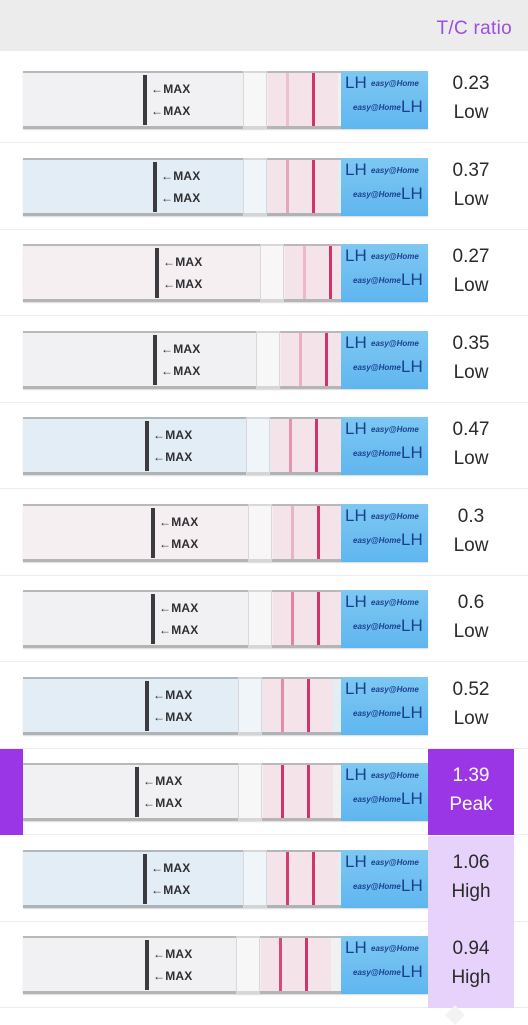 The image size is (528, 1025). What do you see at coordinates (471, 619) in the screenshot?
I see `tc-ratio-cell: 0.6 Low` at bounding box center [471, 619].